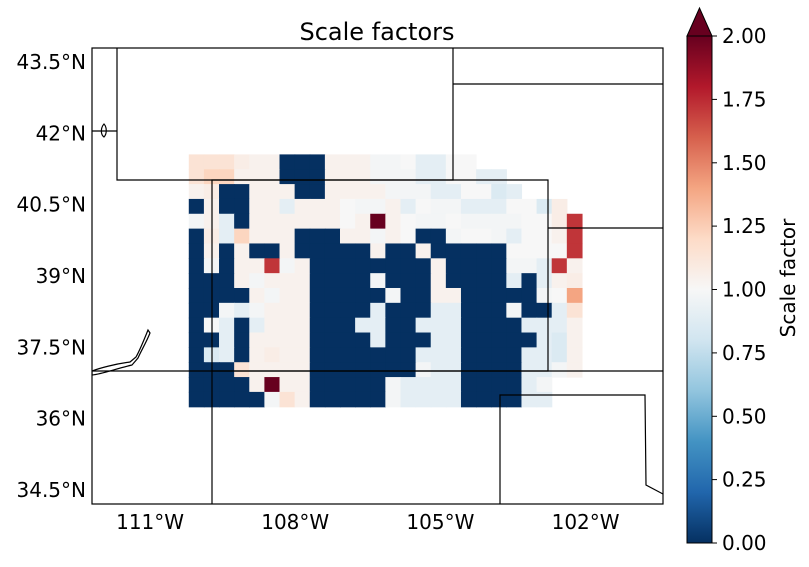 The height and width of the screenshot is (567, 809). Describe the element at coordinates (61, 134) in the screenshot. I see `y-tick-label: 42°N` at that location.